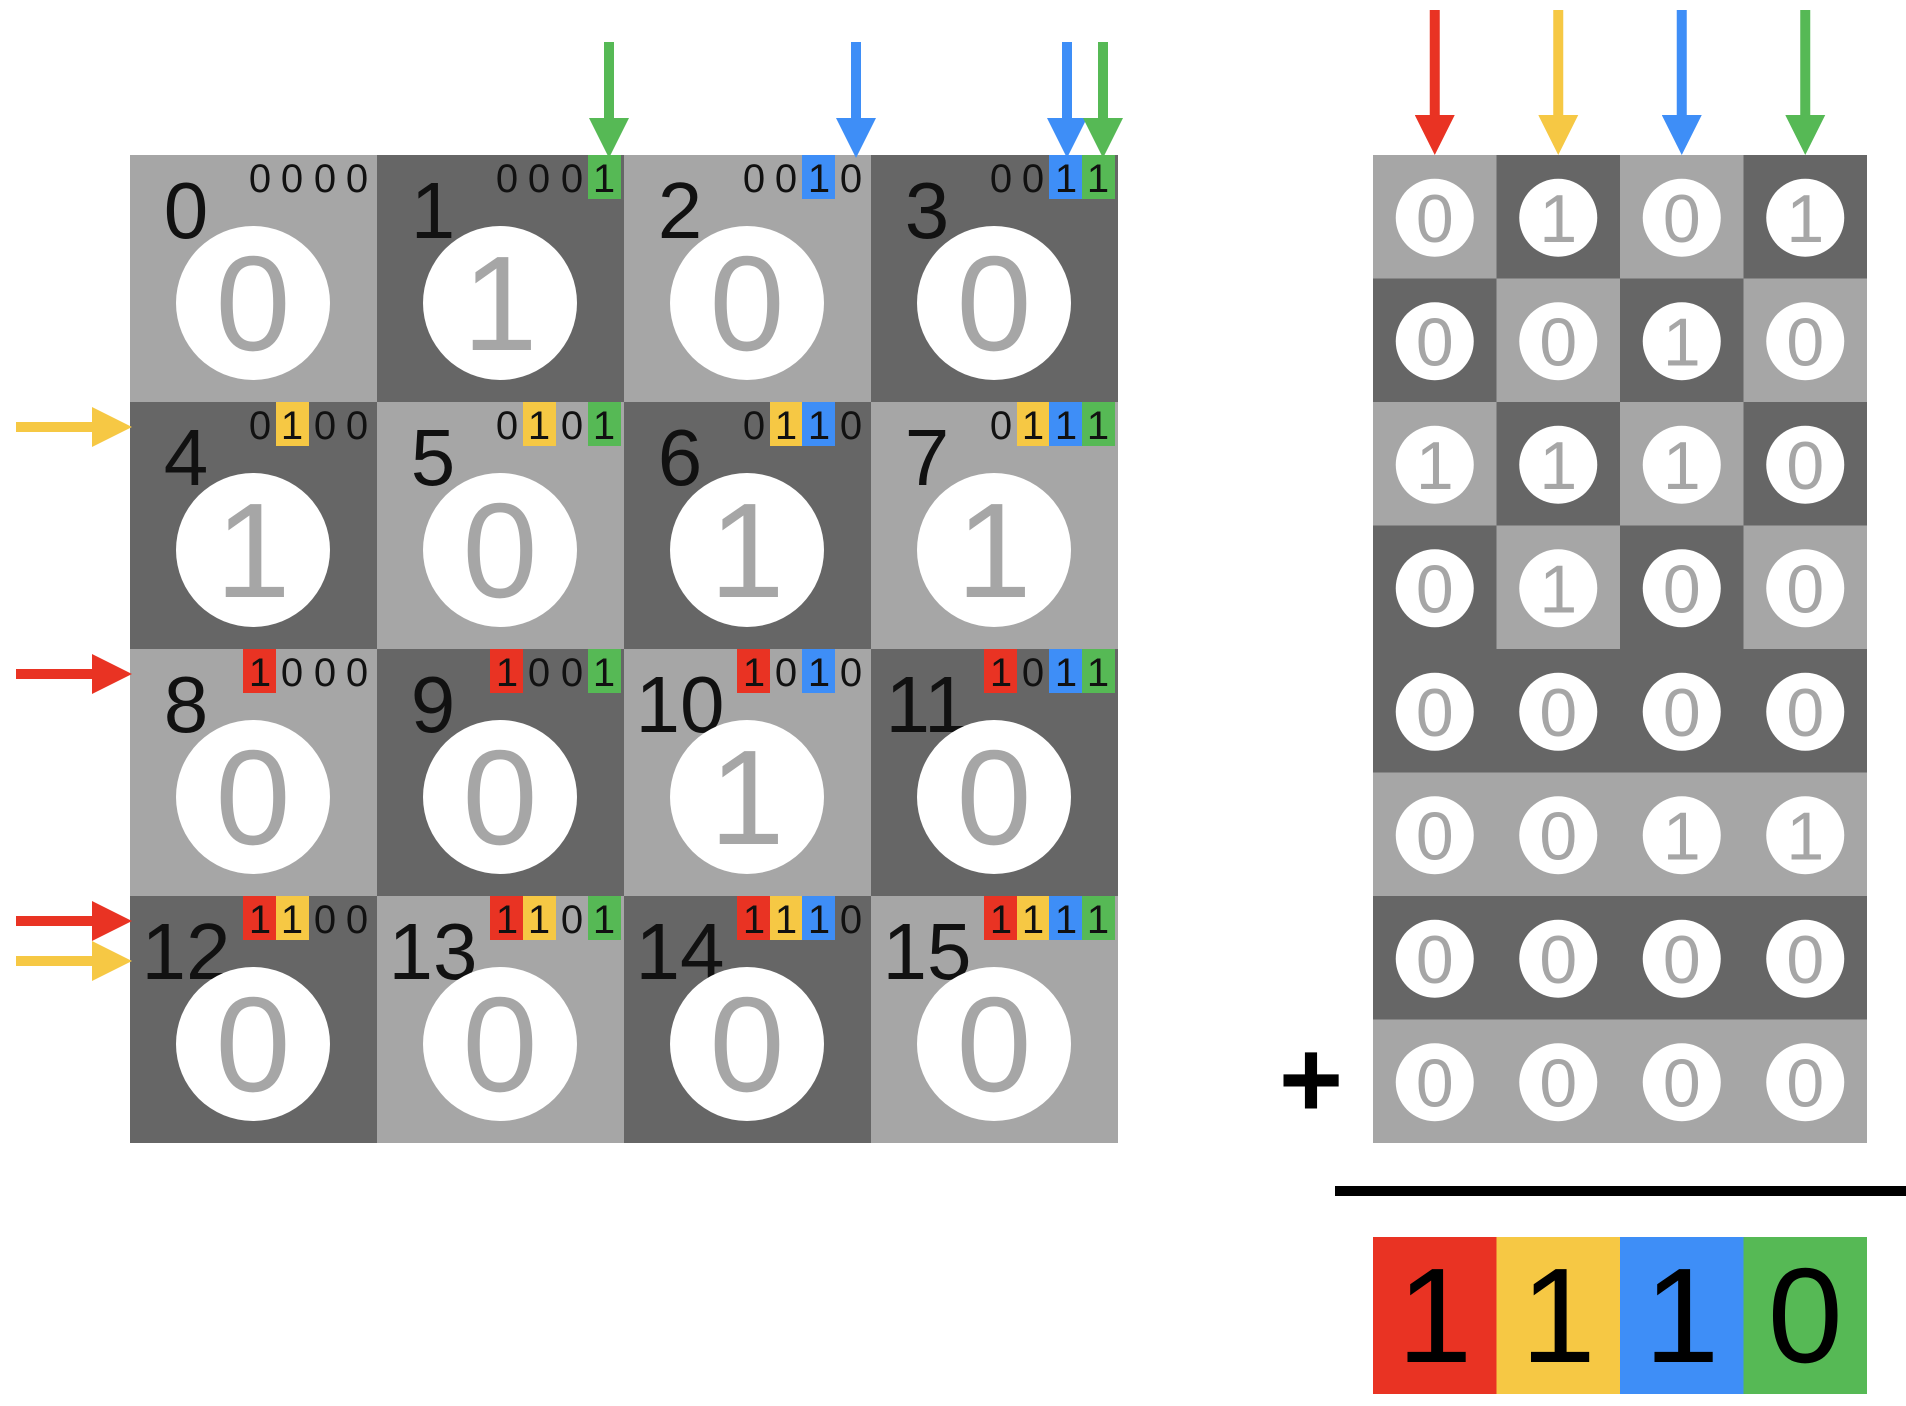 Image resolution: width=1906 pixels, height=1406 pixels. Describe the element at coordinates (433, 457) in the screenshot. I see `cell-index: 5` at that location.